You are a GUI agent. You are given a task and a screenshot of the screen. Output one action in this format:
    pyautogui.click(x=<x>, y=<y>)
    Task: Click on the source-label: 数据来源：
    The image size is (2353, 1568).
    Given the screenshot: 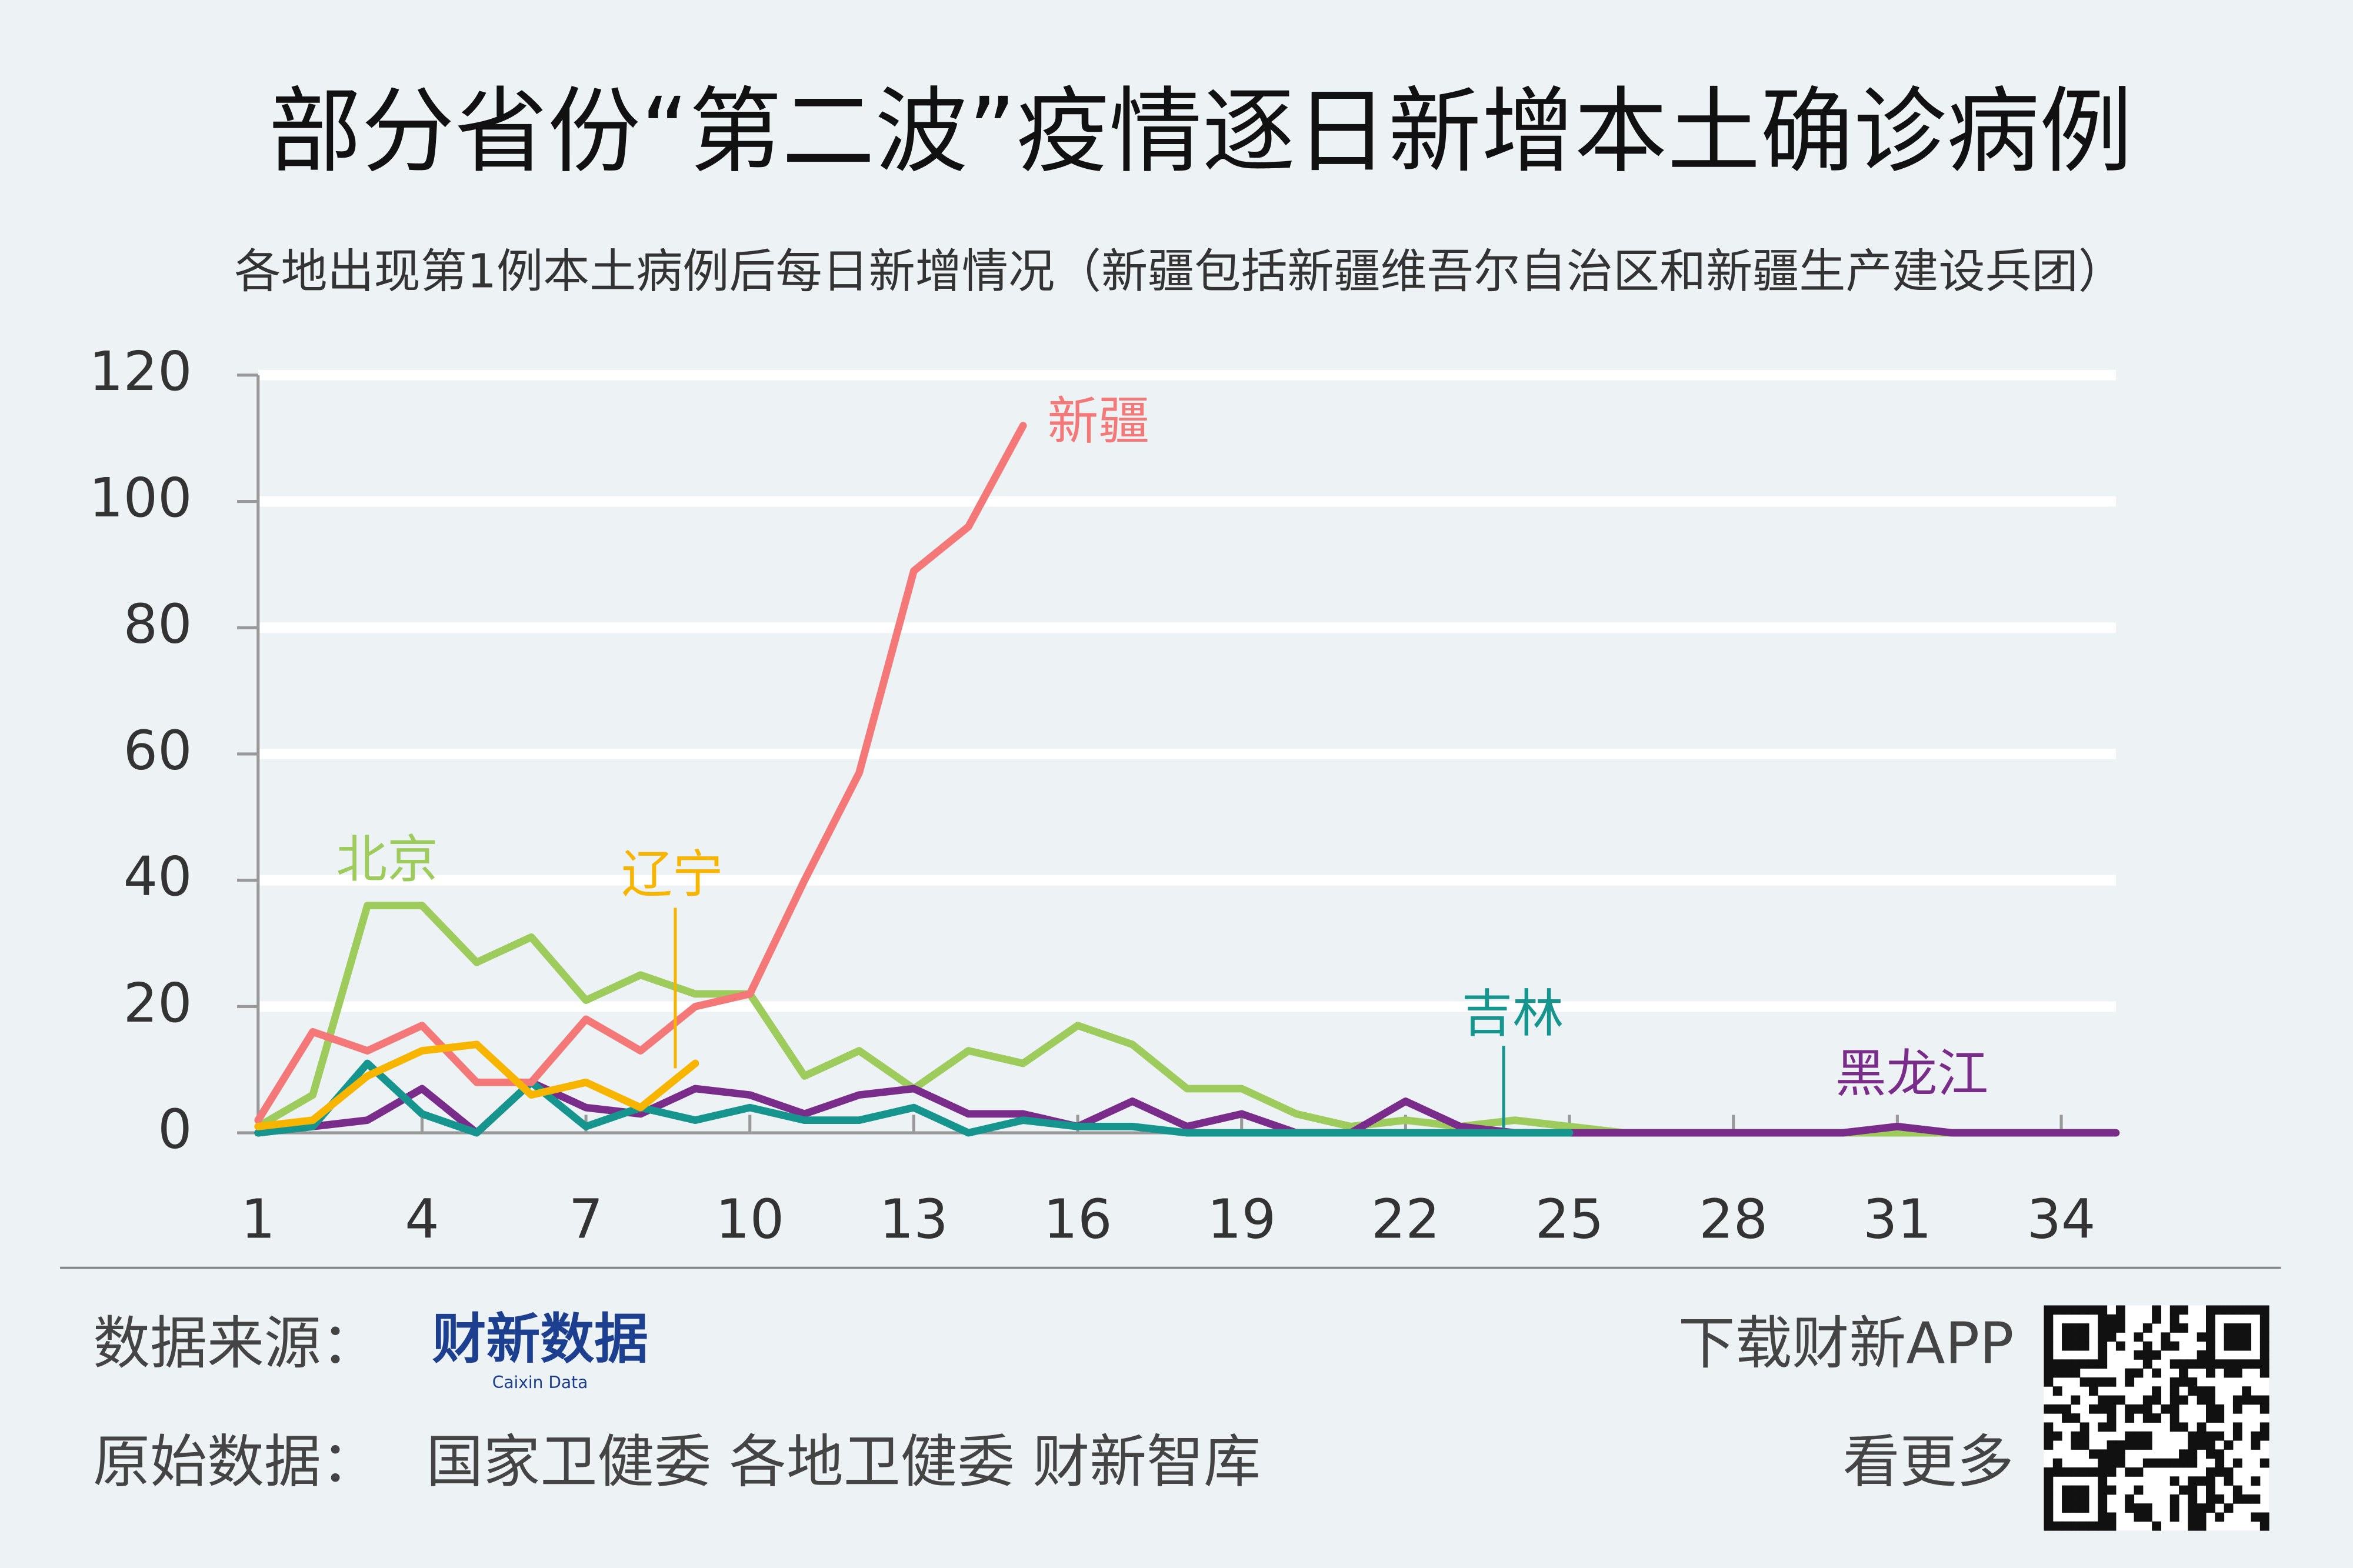 What is the action you would take?
    pyautogui.click(x=235, y=1343)
    